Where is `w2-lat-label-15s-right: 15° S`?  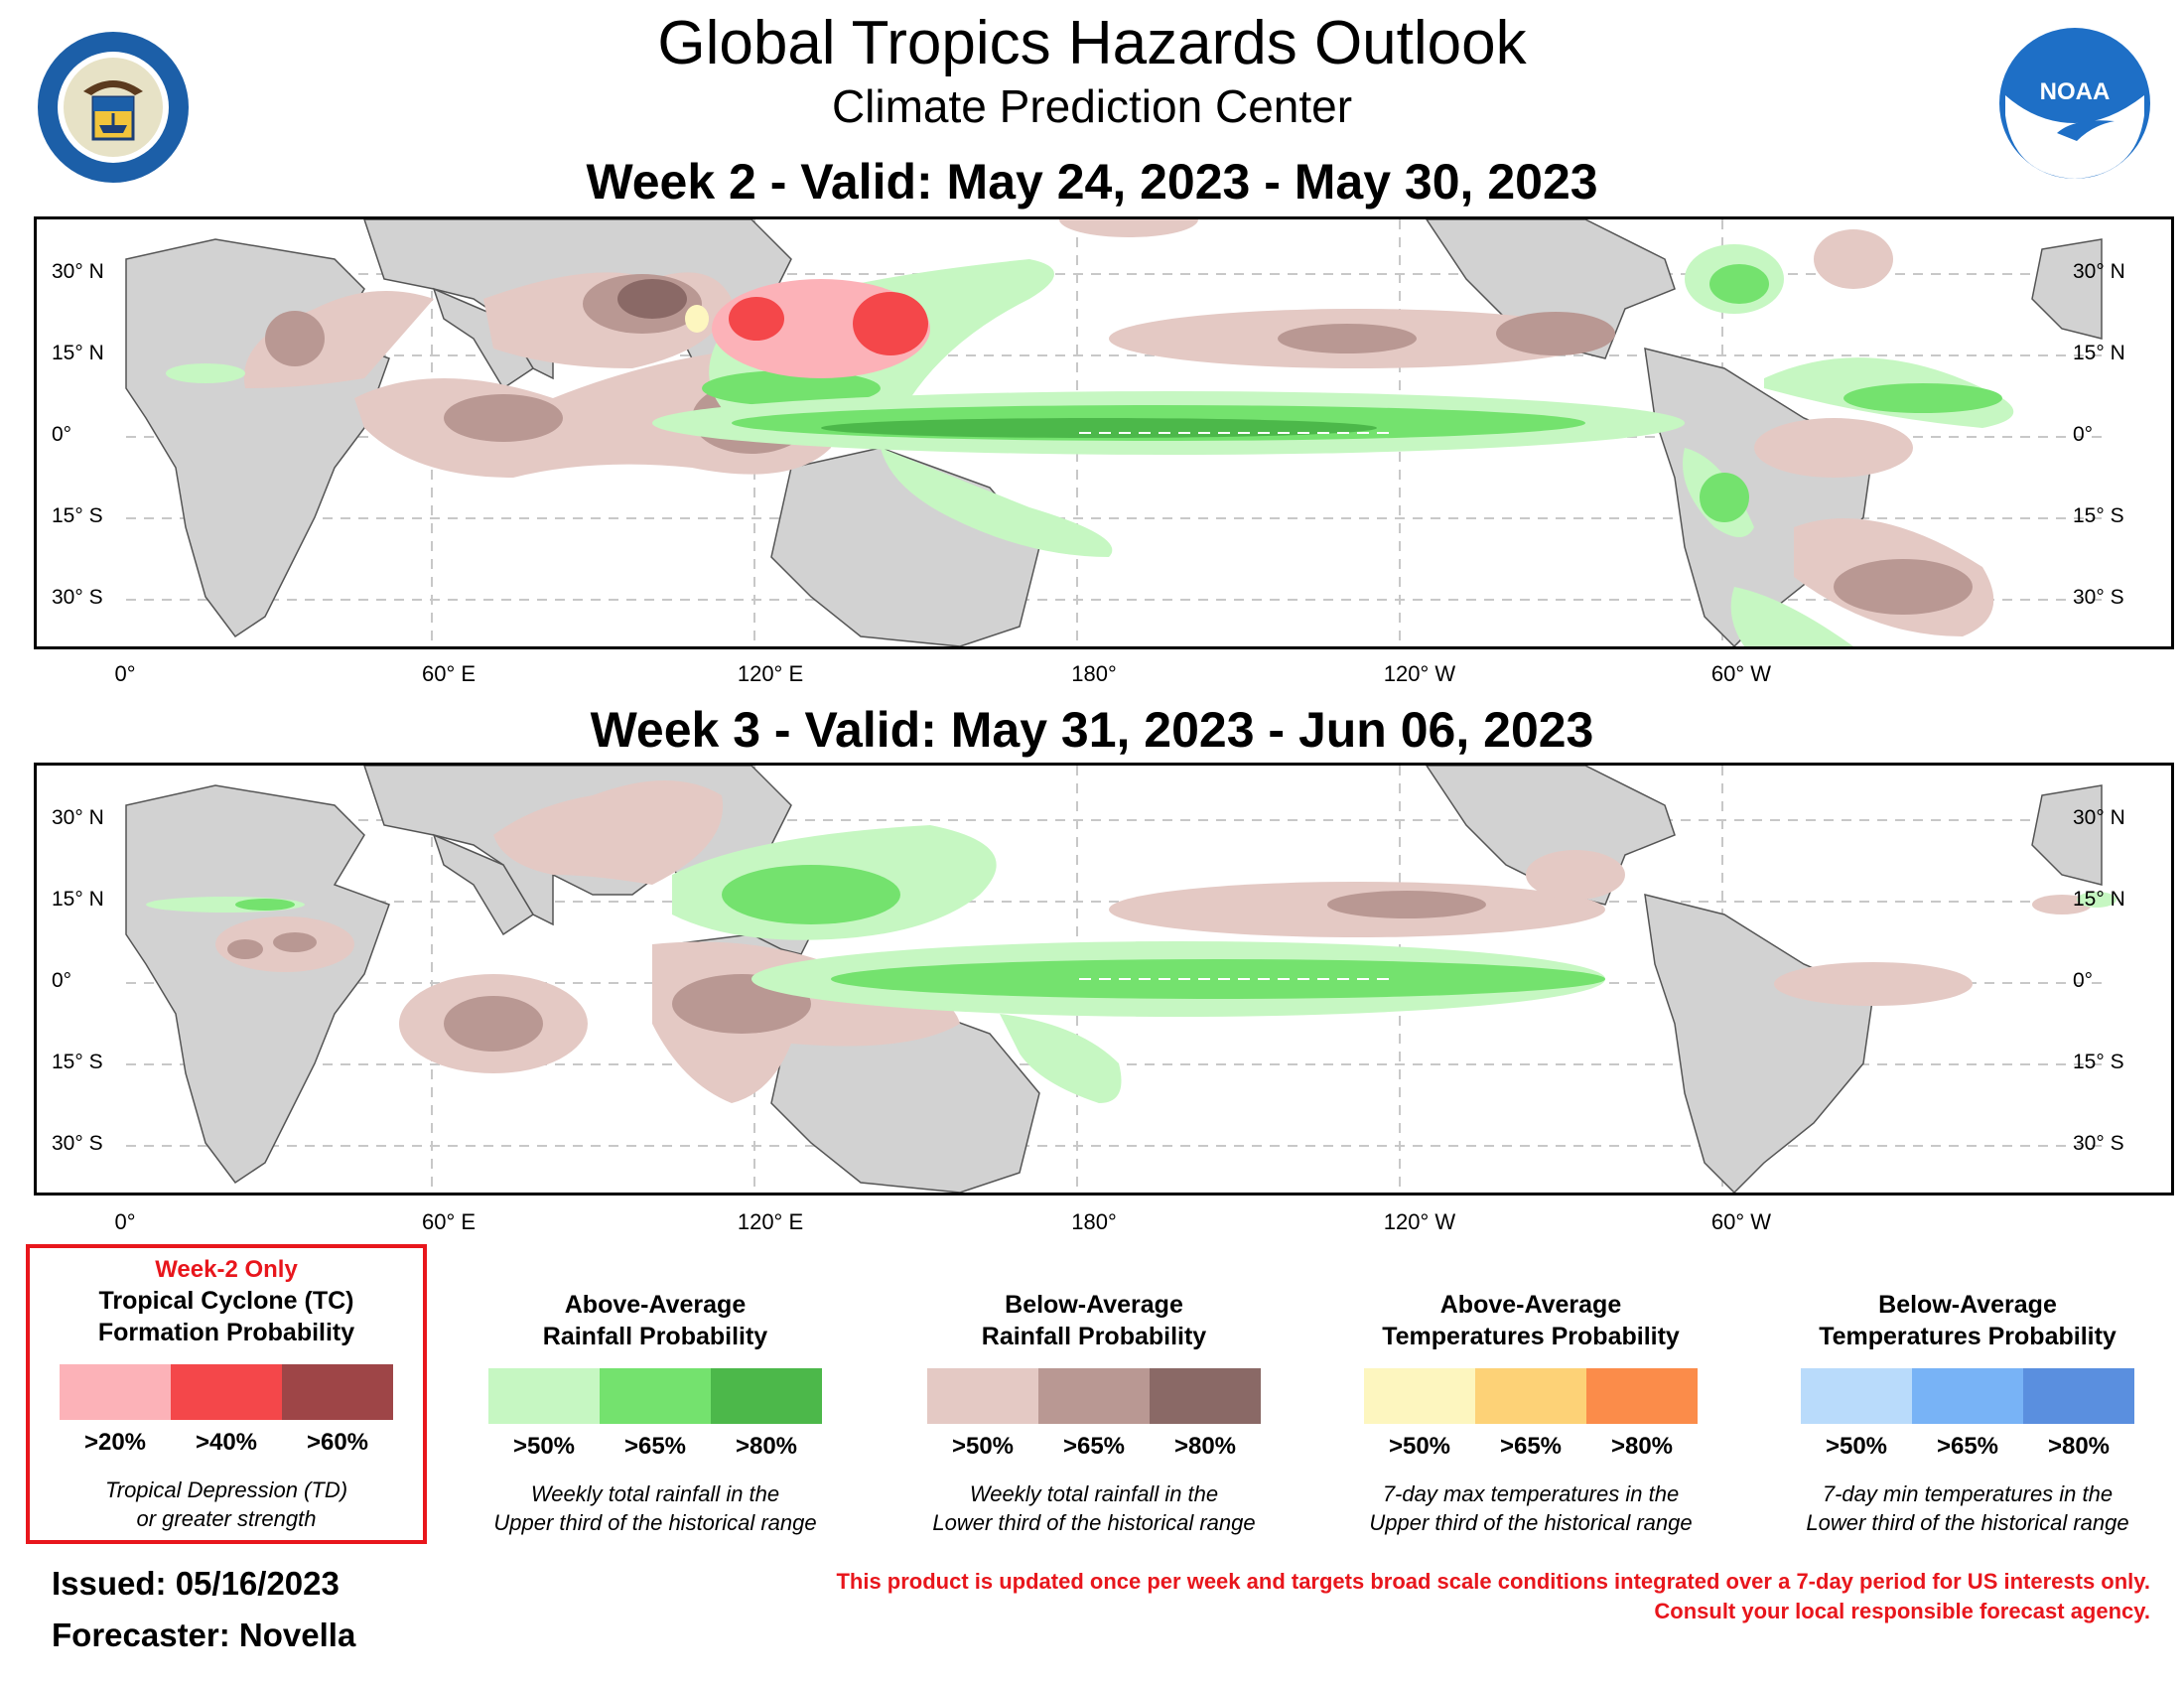 w2-lat-label-15s-right: 15° S is located at coordinates (2098, 515).